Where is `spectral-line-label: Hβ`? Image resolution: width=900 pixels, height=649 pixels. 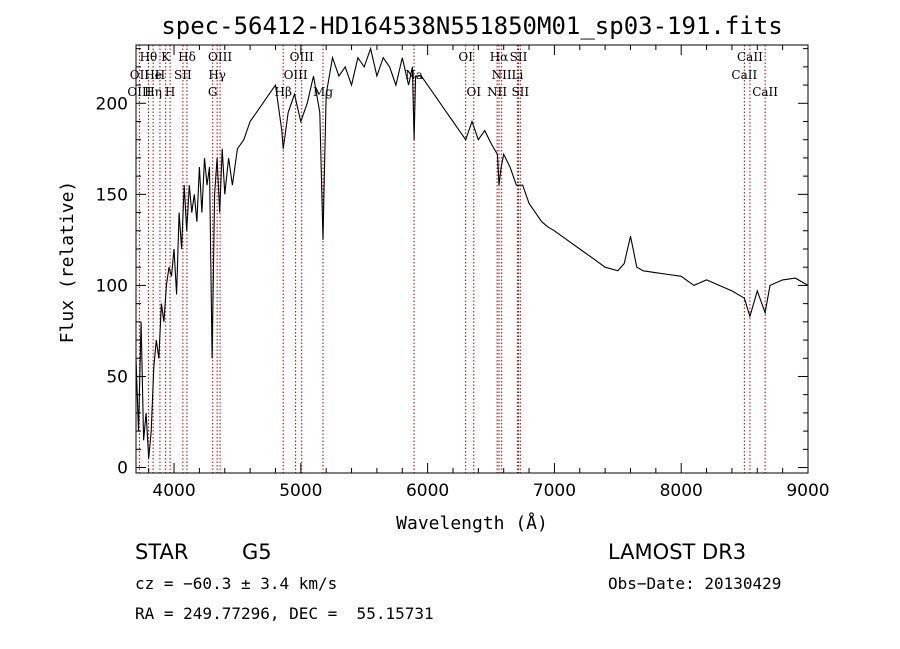
spectral-line-label: Hβ is located at coordinates (283, 92).